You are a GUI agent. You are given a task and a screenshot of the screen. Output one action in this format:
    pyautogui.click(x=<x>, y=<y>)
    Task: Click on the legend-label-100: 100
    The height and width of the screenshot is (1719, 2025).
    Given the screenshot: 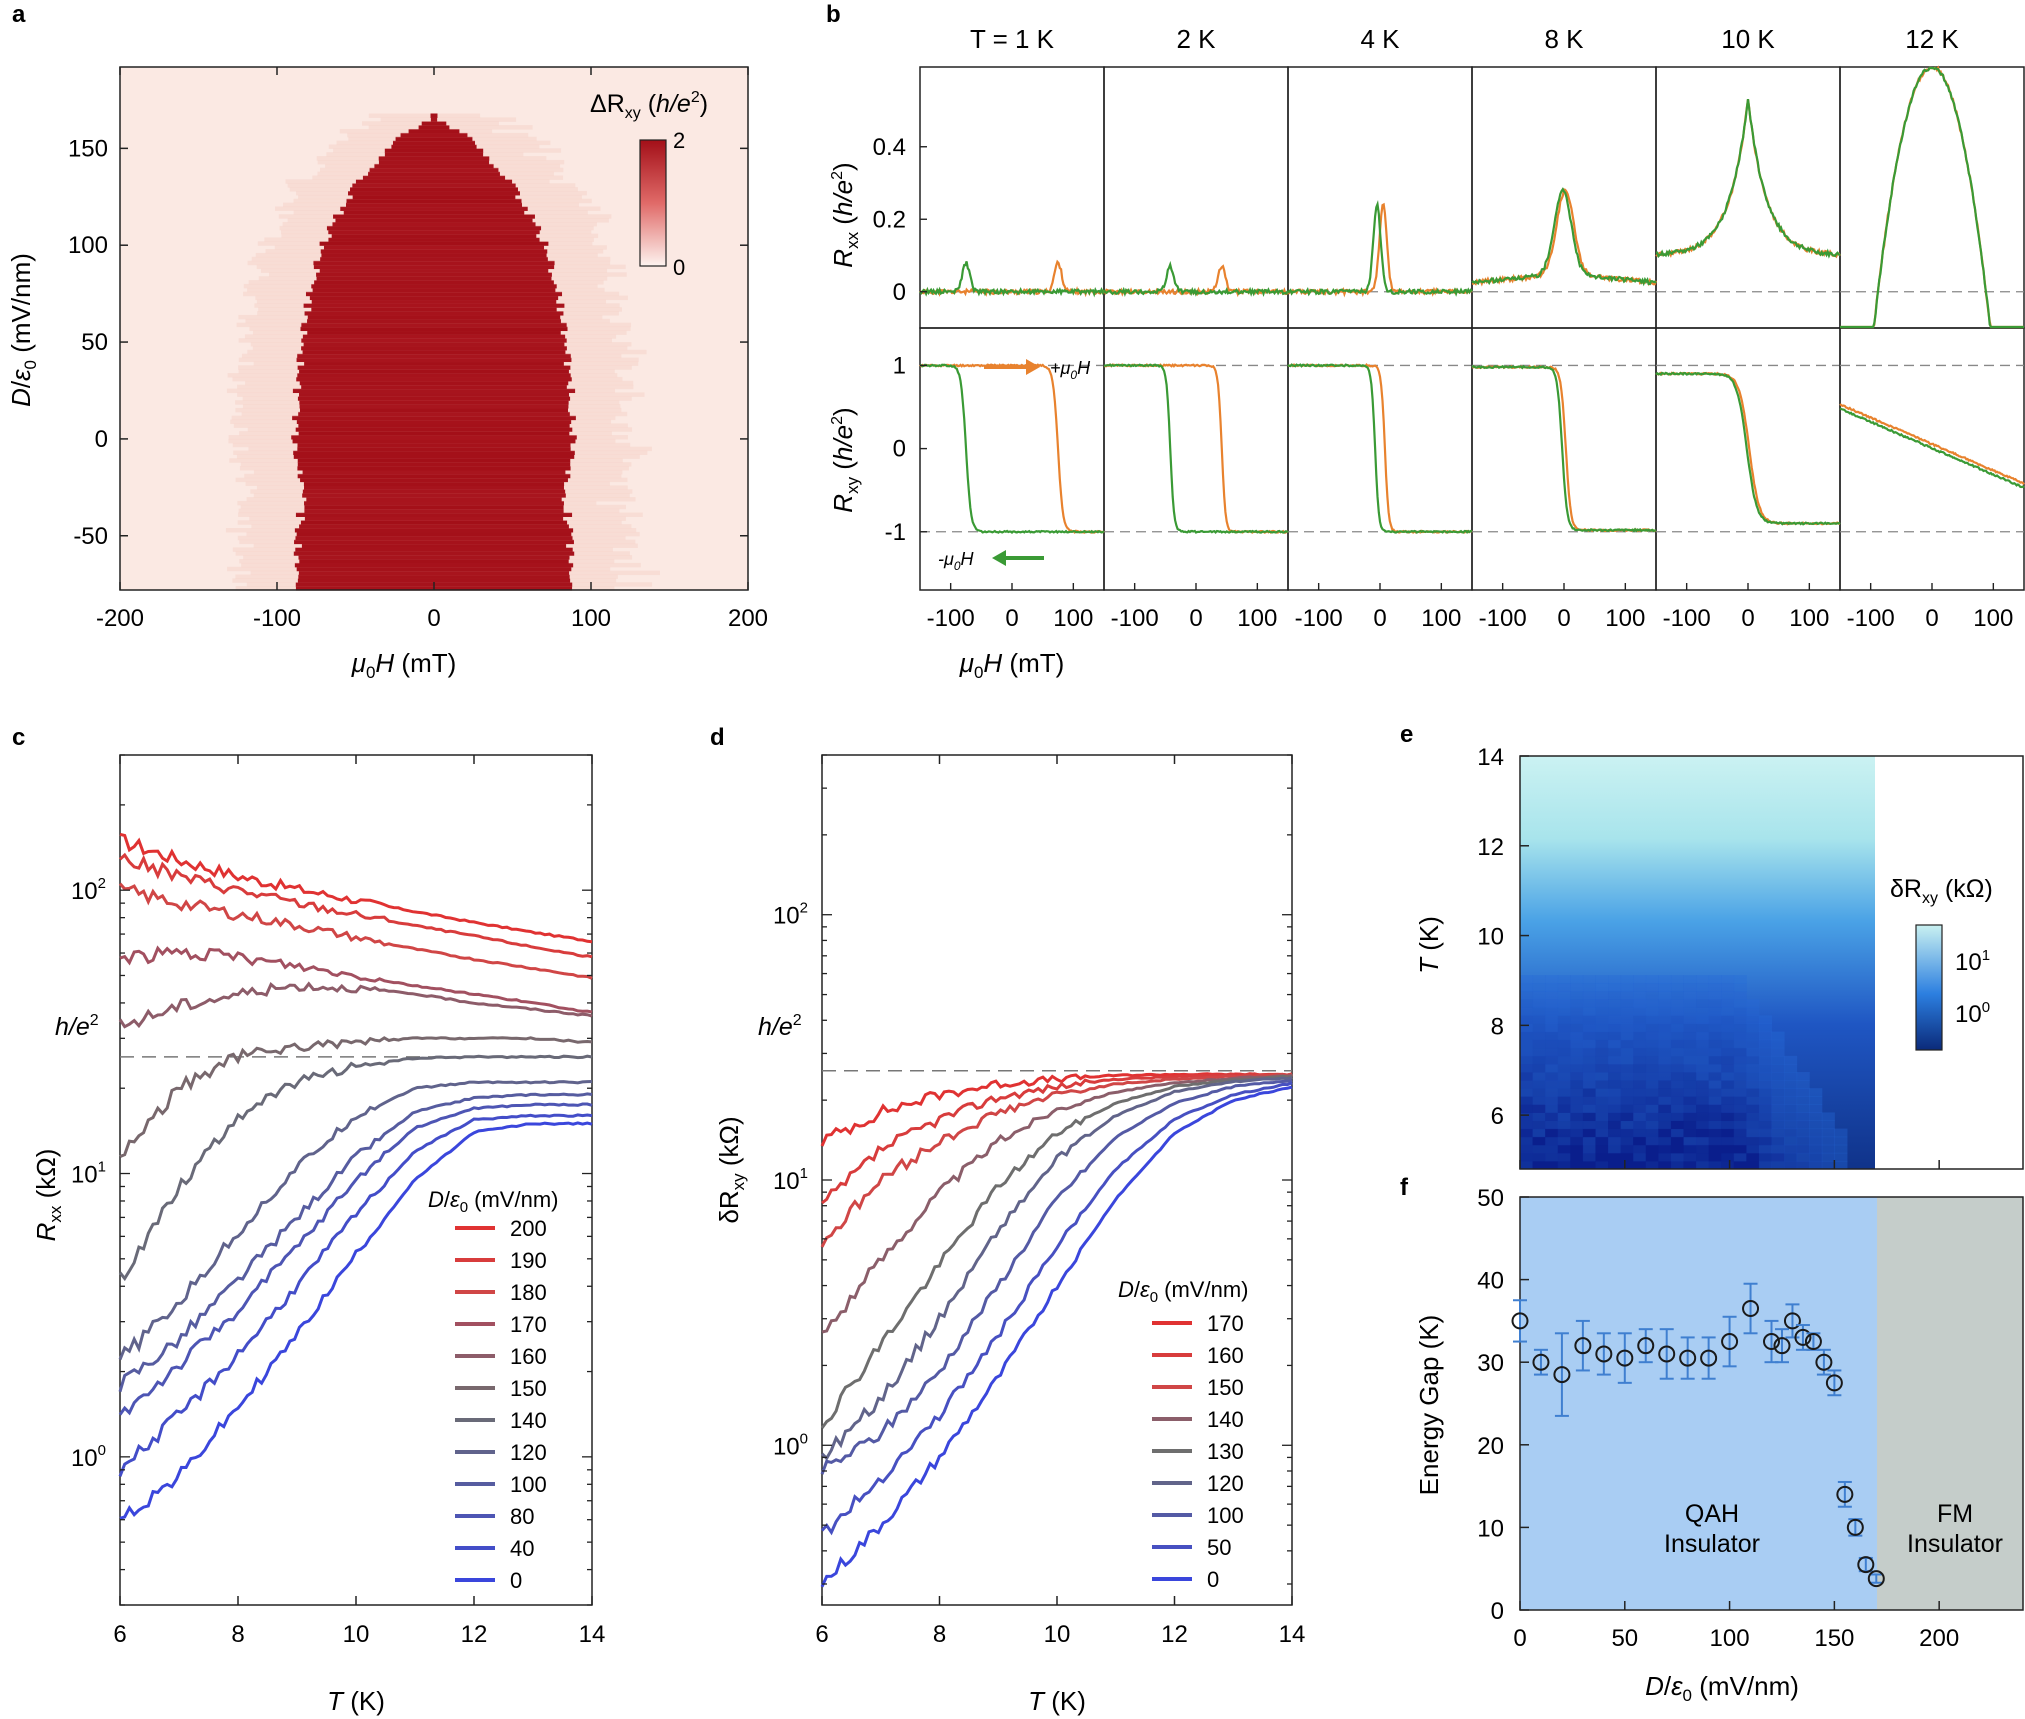 What is the action you would take?
    pyautogui.click(x=528, y=1484)
    